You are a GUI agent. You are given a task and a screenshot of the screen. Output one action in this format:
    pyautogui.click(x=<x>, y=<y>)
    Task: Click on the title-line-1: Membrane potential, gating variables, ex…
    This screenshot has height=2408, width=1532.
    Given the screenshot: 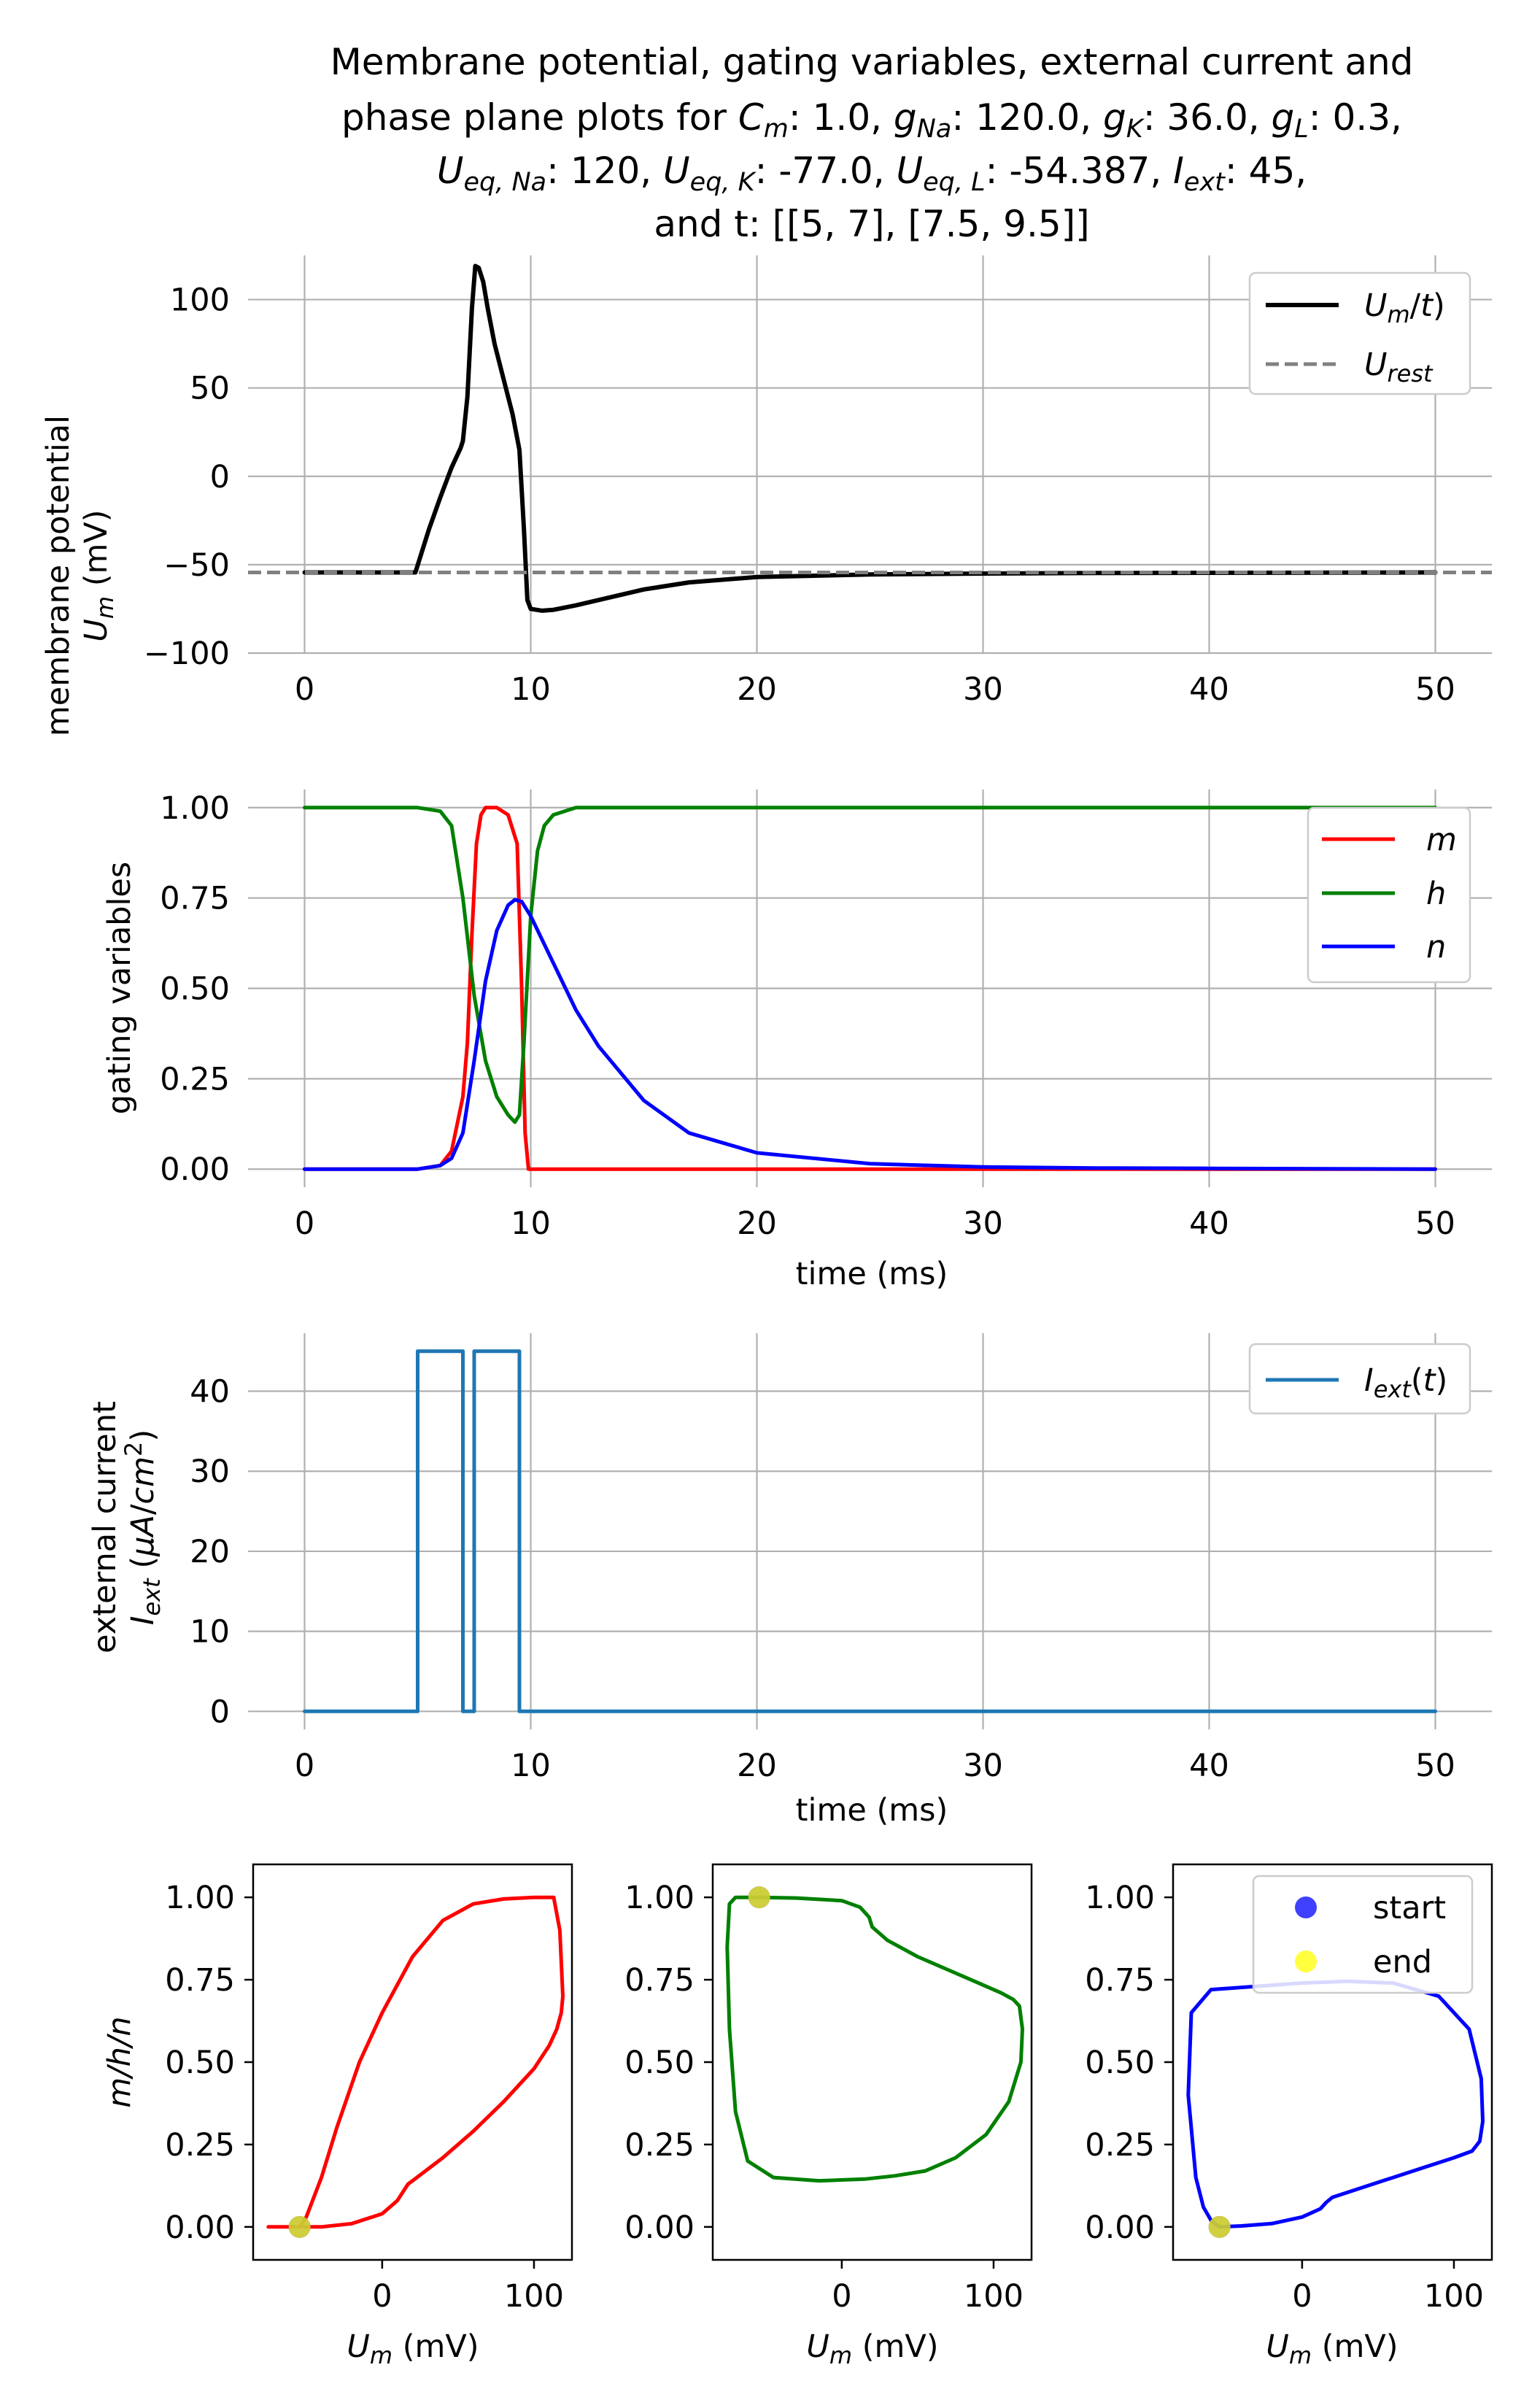 What is the action you would take?
    pyautogui.click(x=872, y=62)
    